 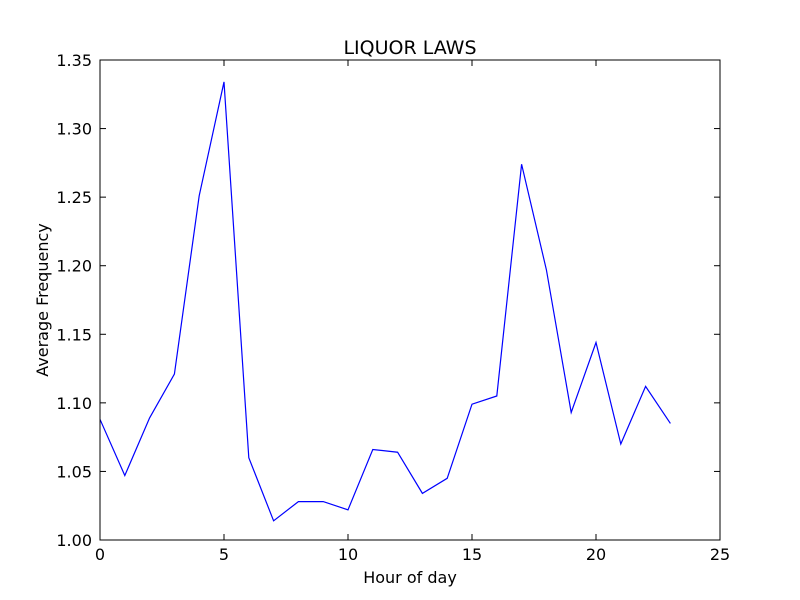 What do you see at coordinates (409, 48) in the screenshot?
I see `chart-title: LIQUOR LAWS` at bounding box center [409, 48].